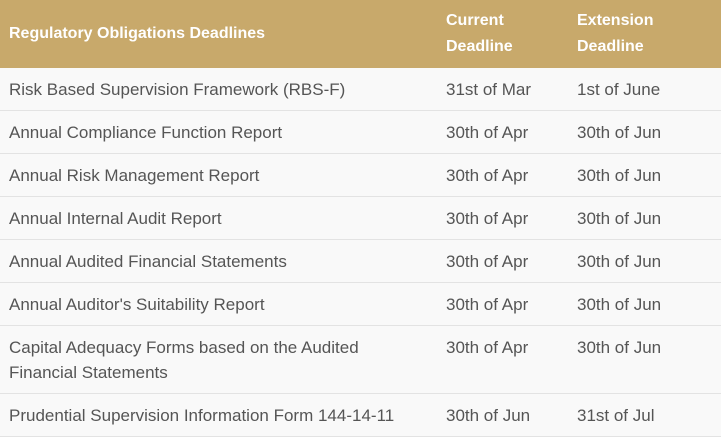 The width and height of the screenshot is (721, 439). What do you see at coordinates (502, 89) in the screenshot?
I see `current-deadline-cell: 31st of Mar` at bounding box center [502, 89].